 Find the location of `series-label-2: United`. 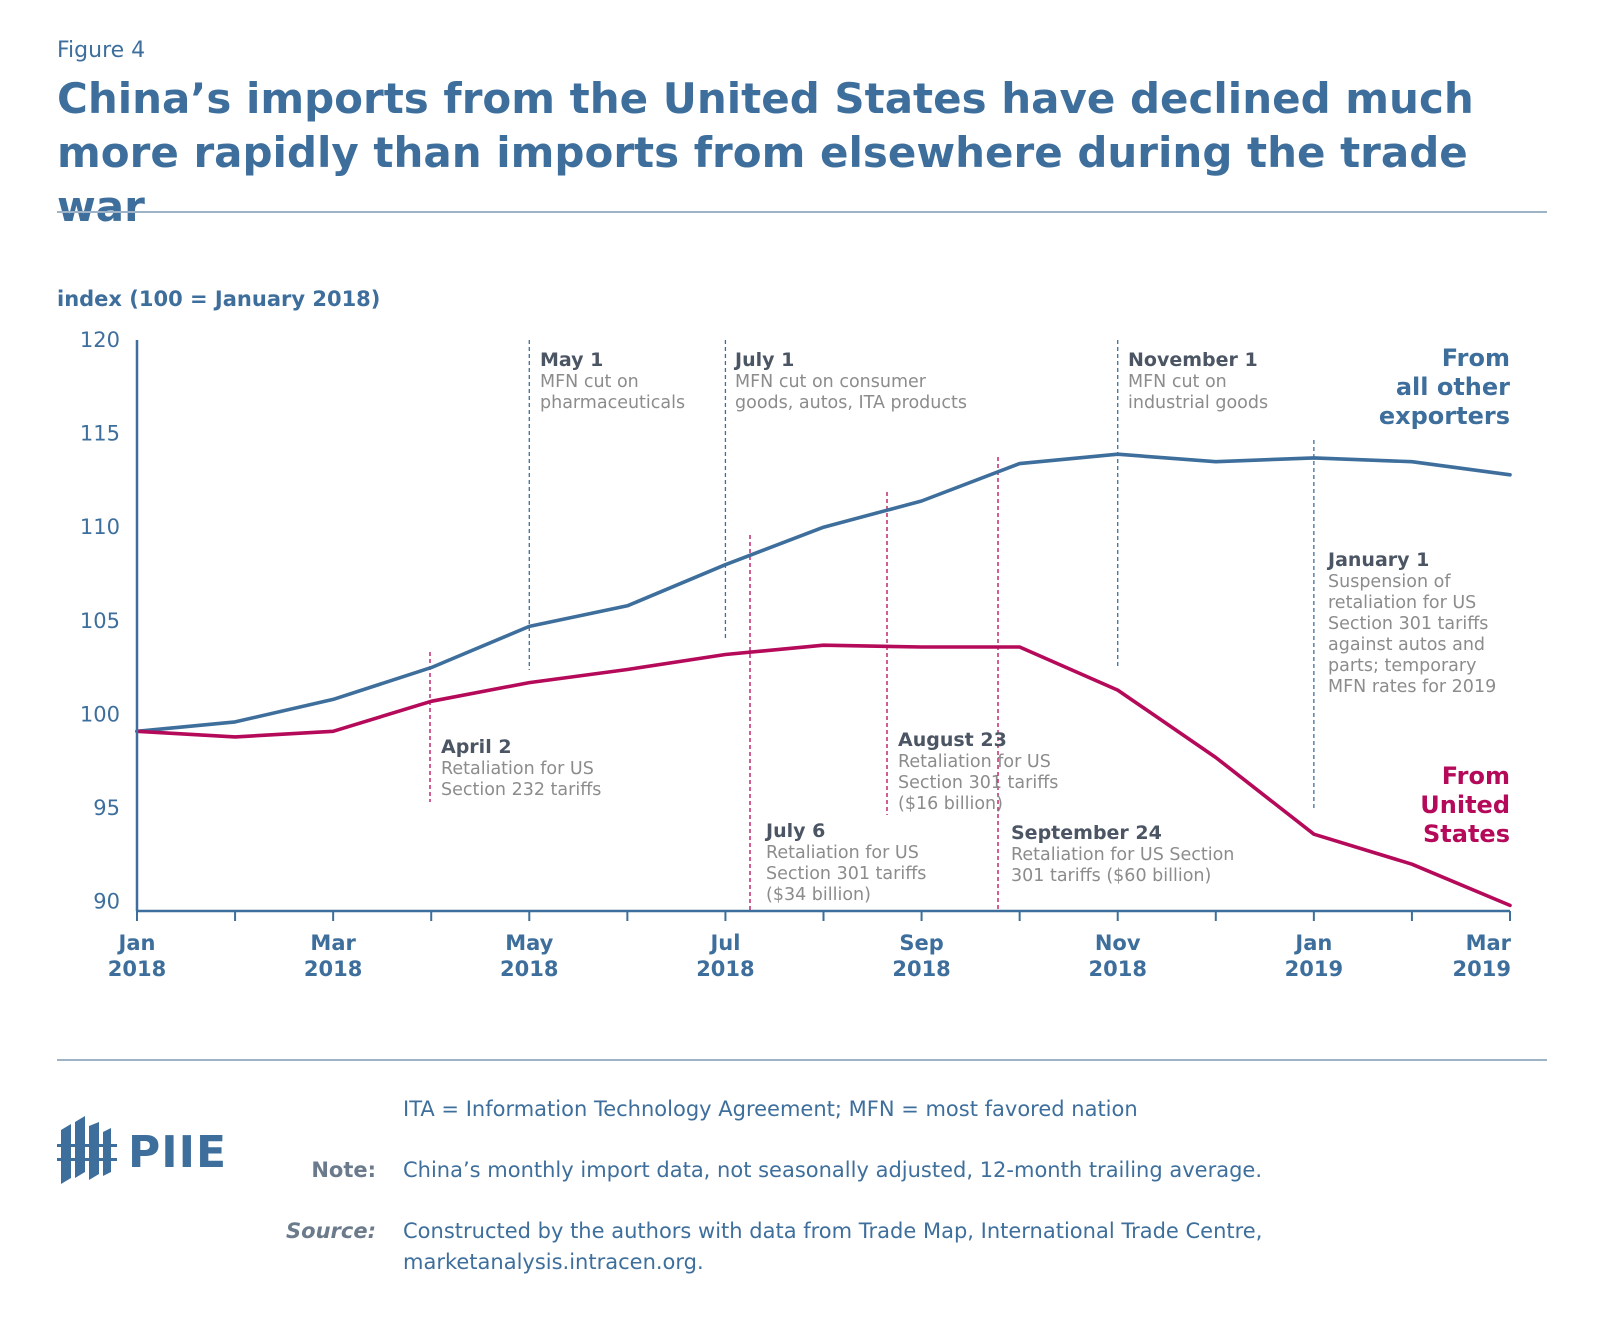

series-label-2: United is located at coordinates (1465, 805).